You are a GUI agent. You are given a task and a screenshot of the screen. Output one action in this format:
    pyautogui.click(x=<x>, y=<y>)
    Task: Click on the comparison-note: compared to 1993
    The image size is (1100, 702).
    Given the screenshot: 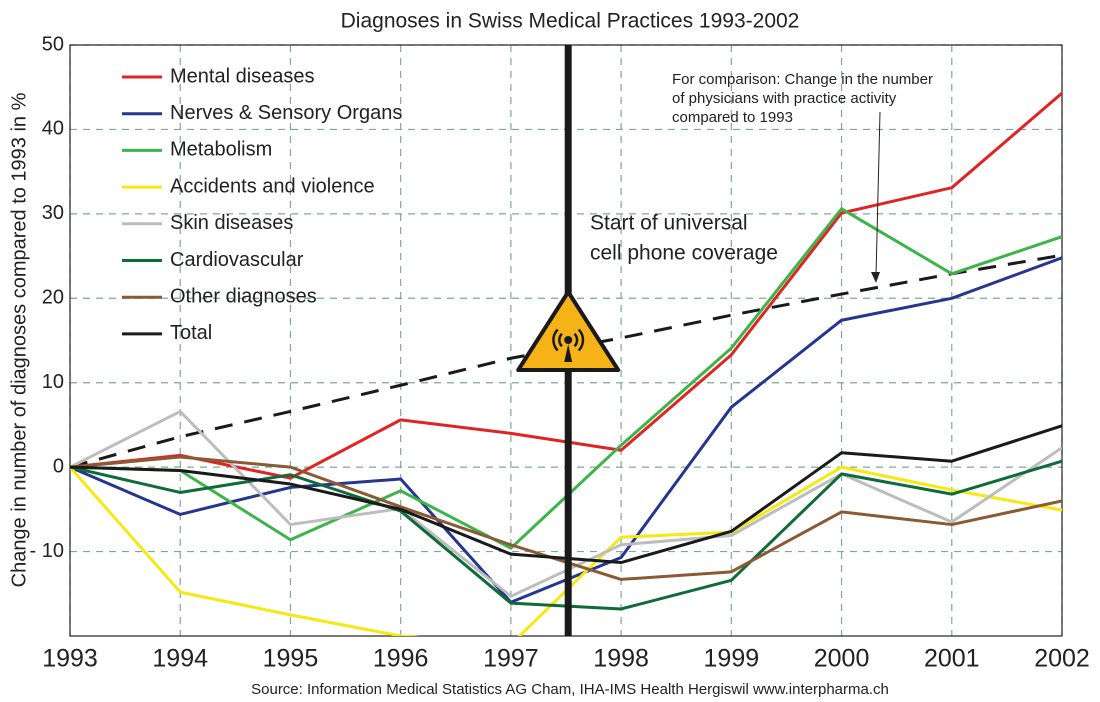 What is the action you would take?
    pyautogui.click(x=732, y=117)
    